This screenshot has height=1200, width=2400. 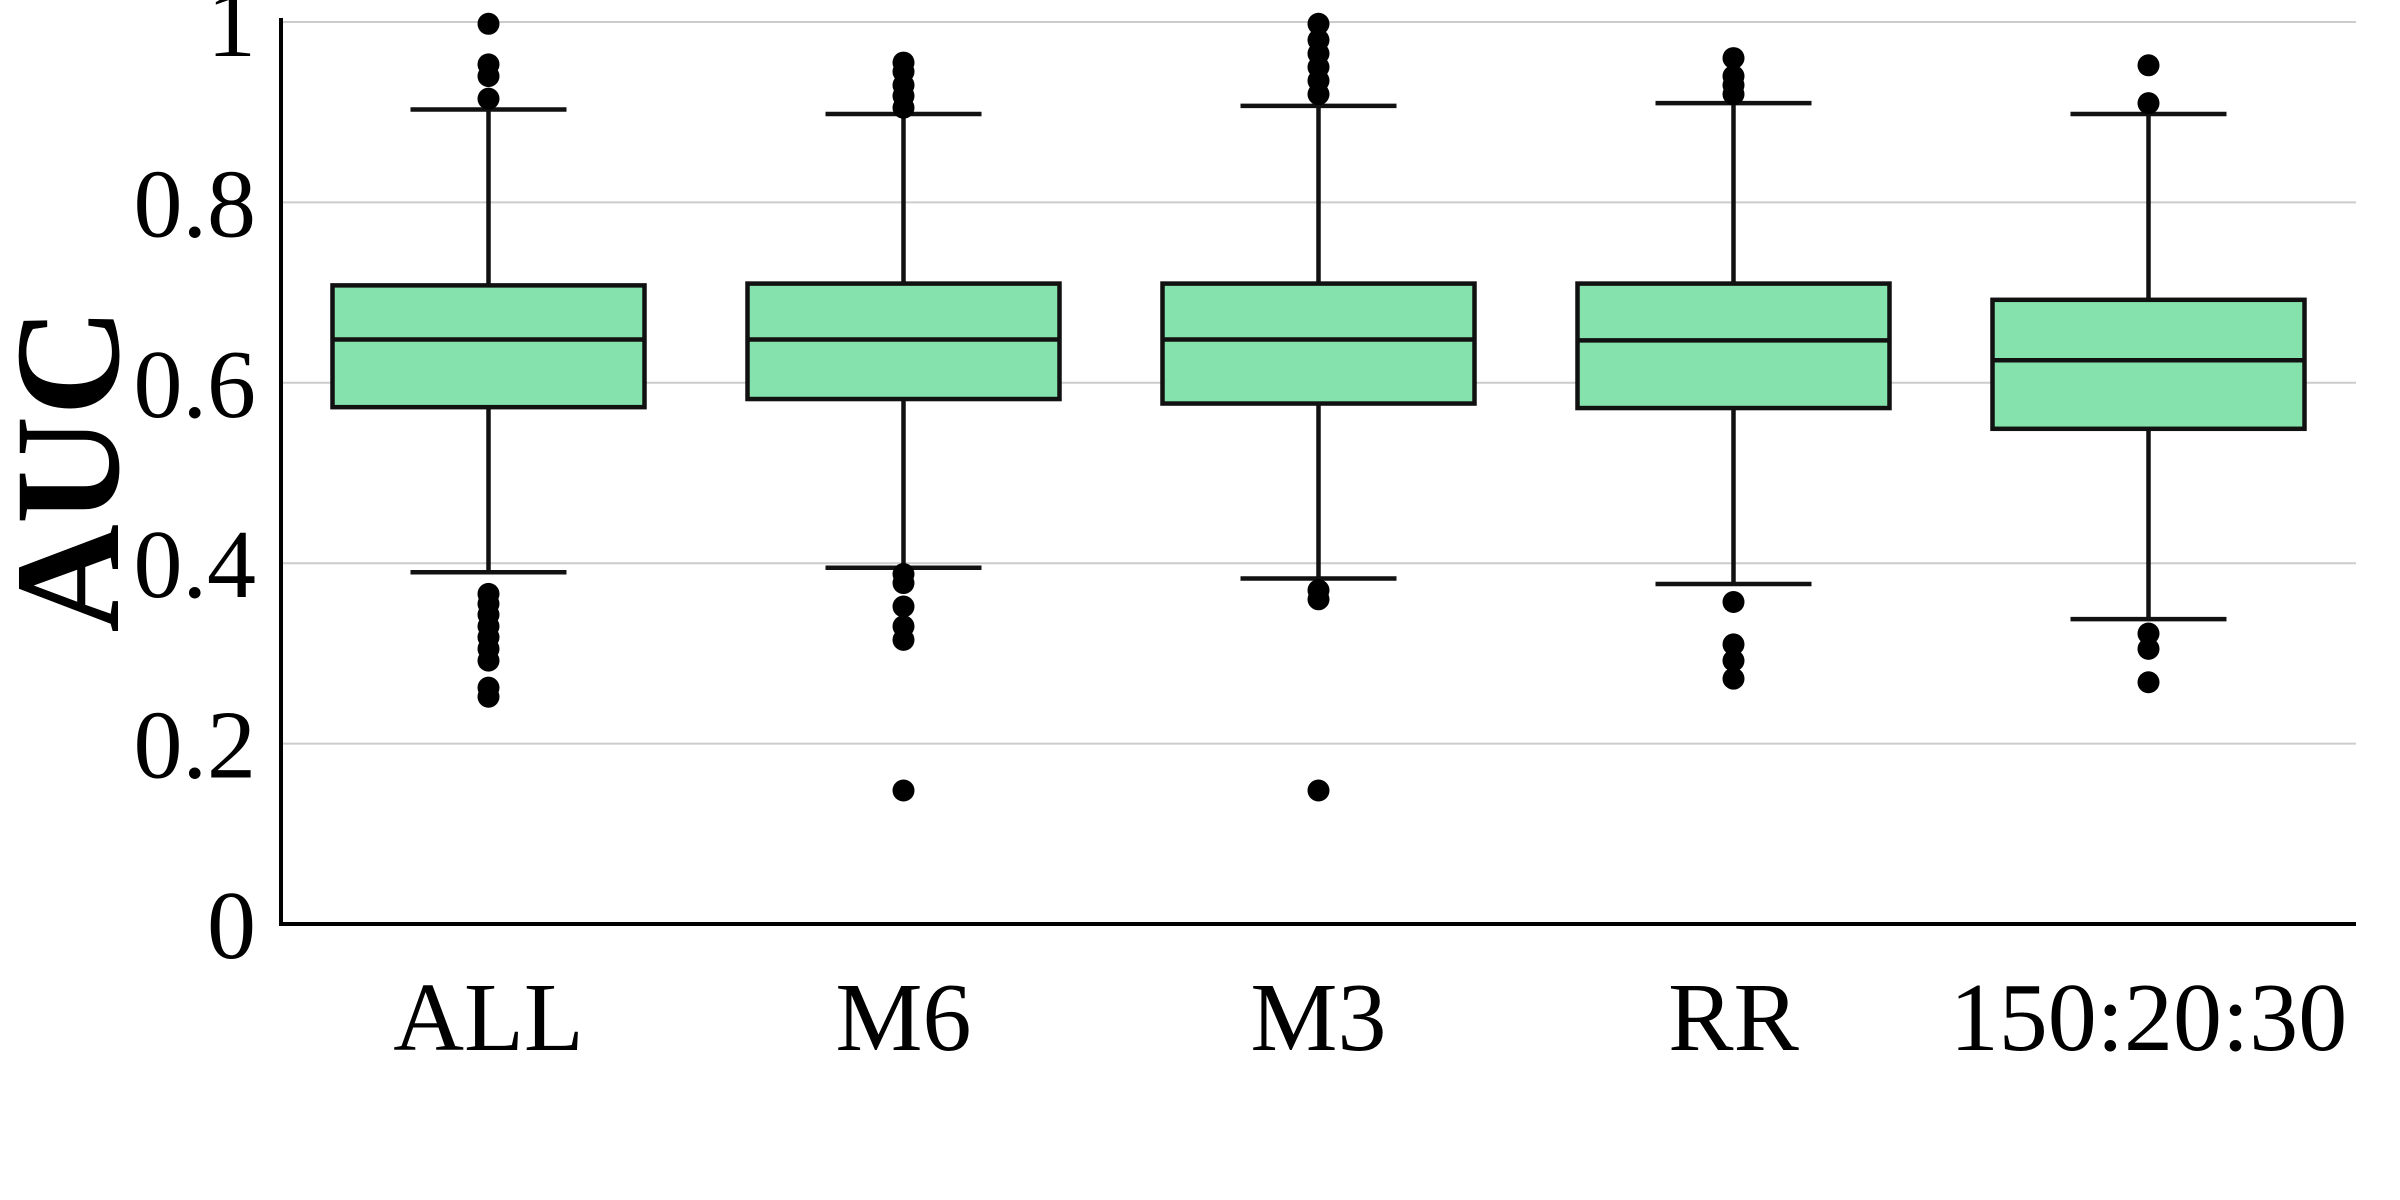 What do you see at coordinates (1733, 1018) in the screenshot?
I see `x-tick-label: RR` at bounding box center [1733, 1018].